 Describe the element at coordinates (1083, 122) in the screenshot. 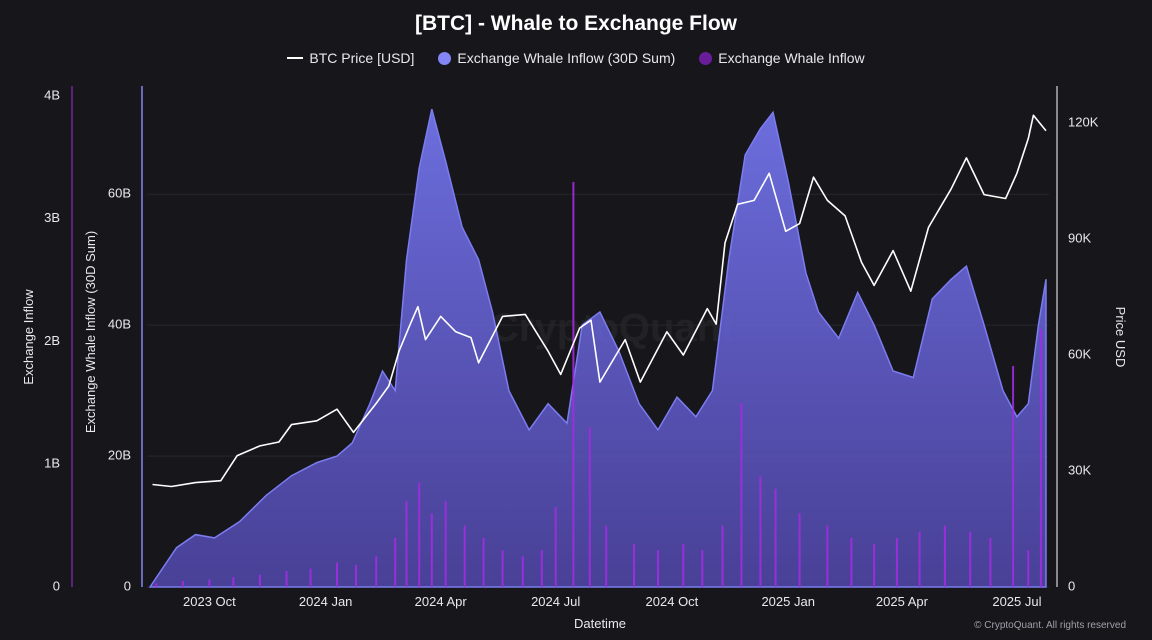

I see `tick-label-price: 120K` at that location.